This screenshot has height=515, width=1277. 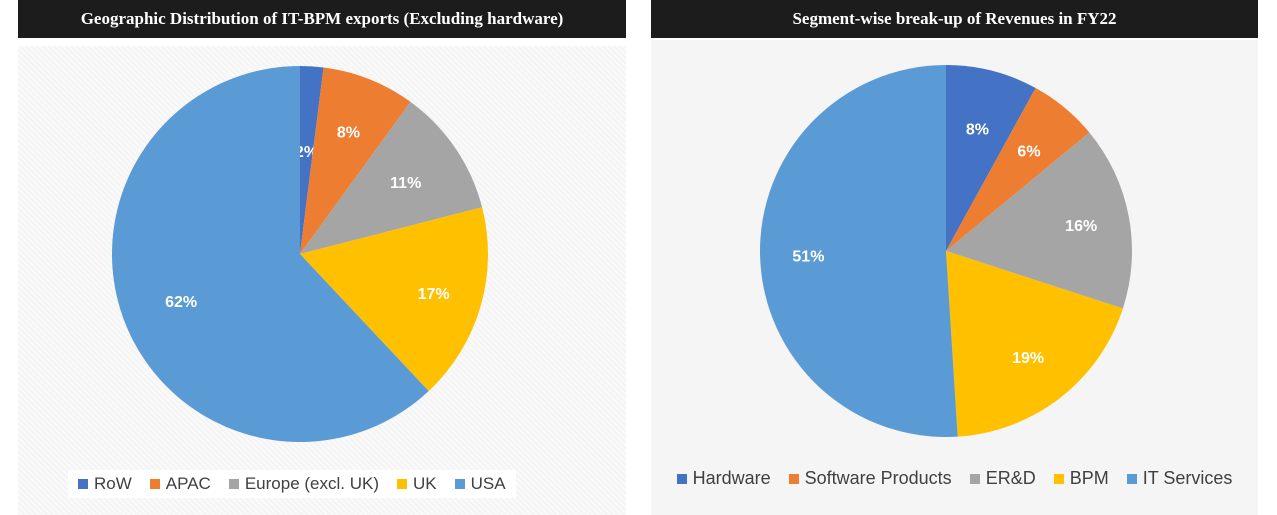 I want to click on legend-label: BPM, so click(x=1089, y=478).